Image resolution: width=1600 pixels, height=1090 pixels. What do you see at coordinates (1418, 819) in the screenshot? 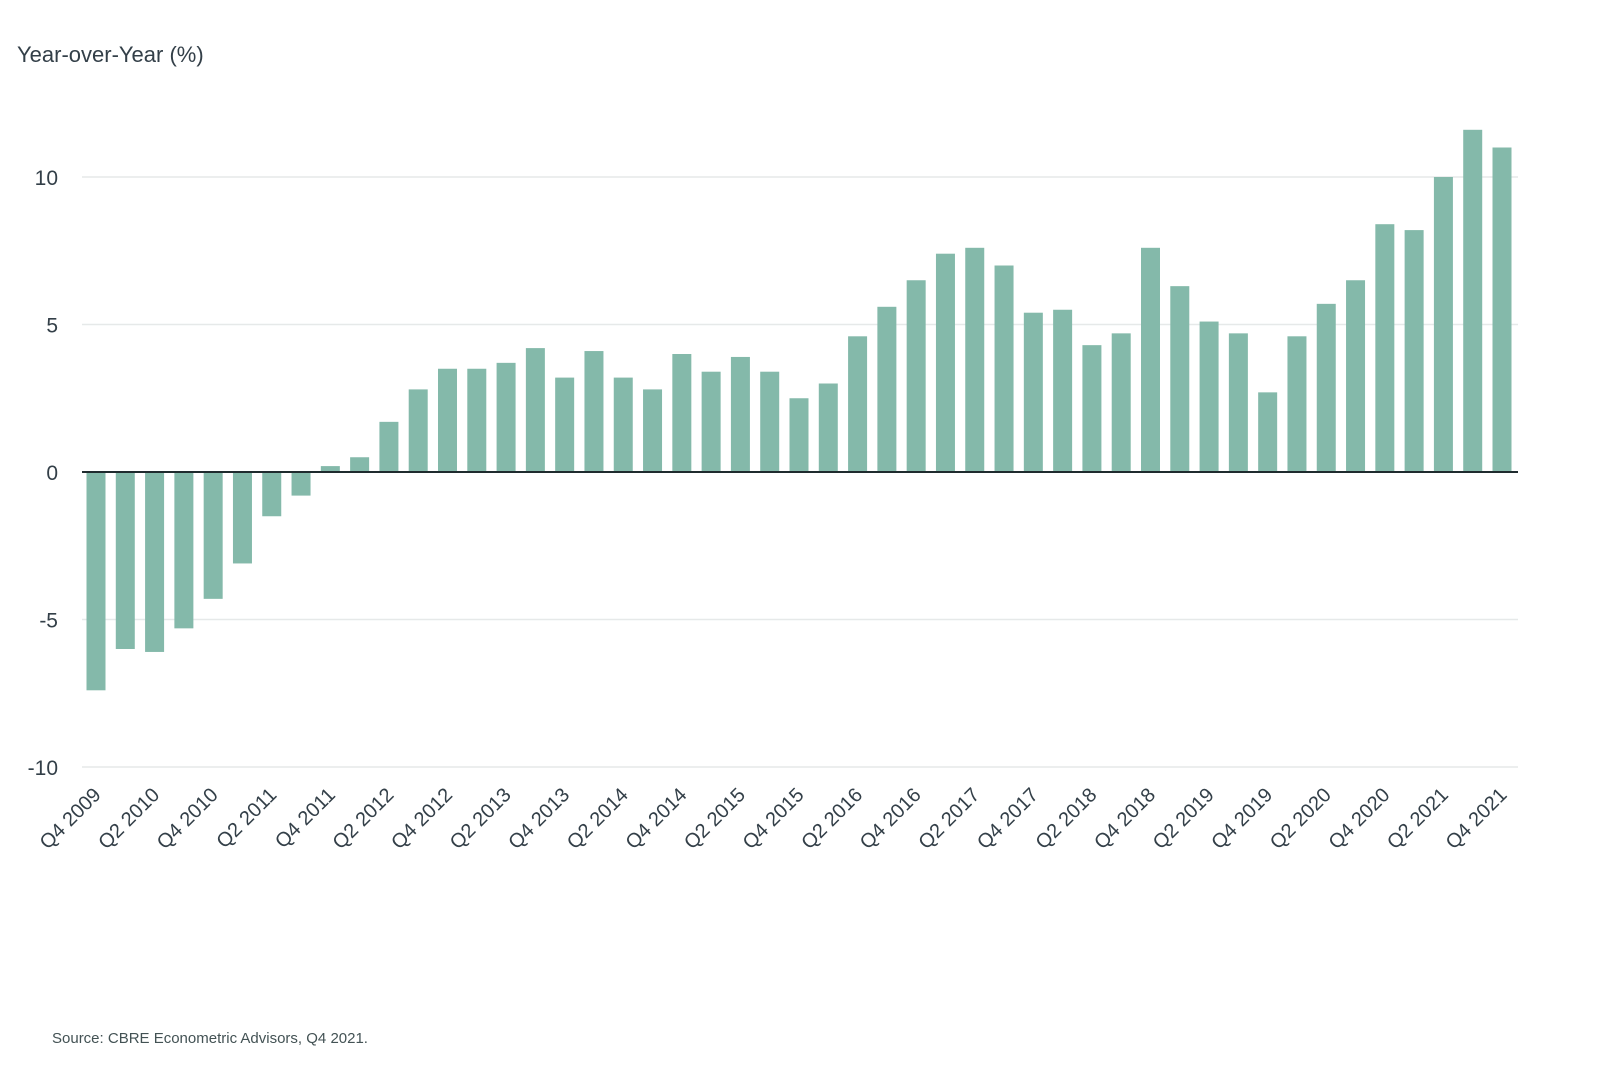
I see `x-tick-label: Q2 2021` at bounding box center [1418, 819].